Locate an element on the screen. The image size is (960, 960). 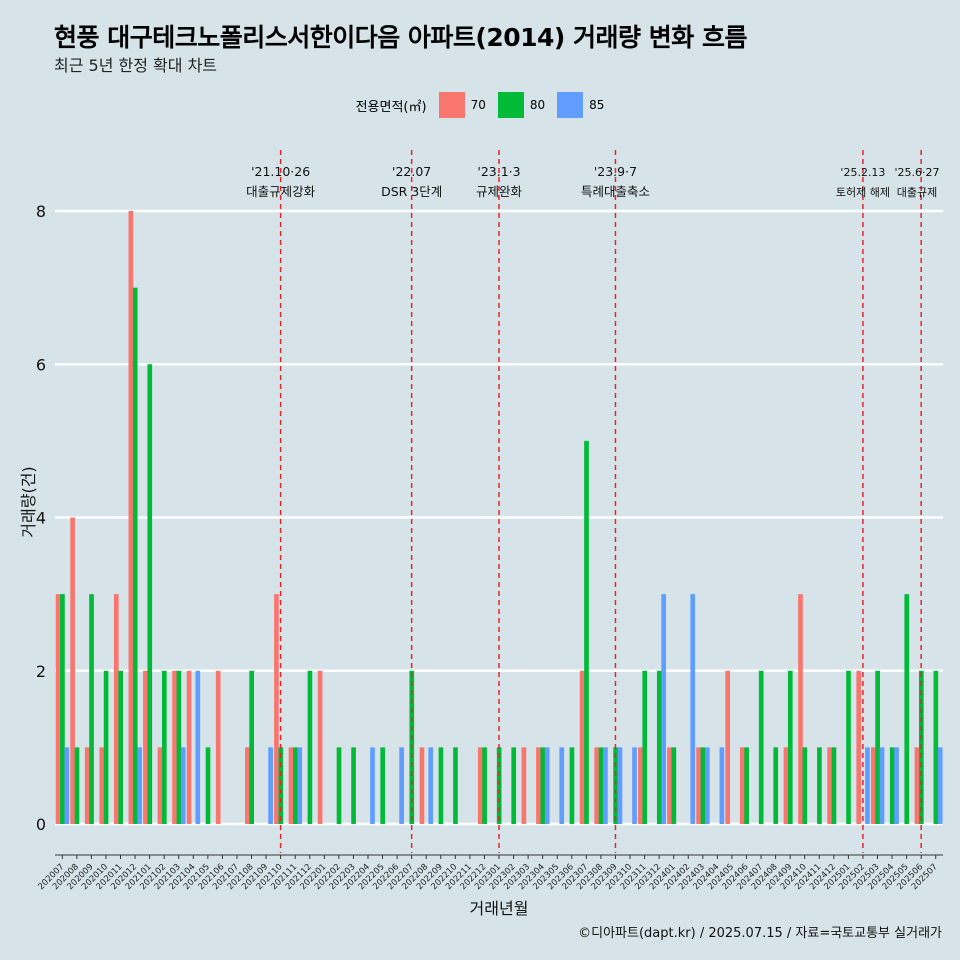
event-label-202309: 특례대출축소 is located at coordinates (615, 191).